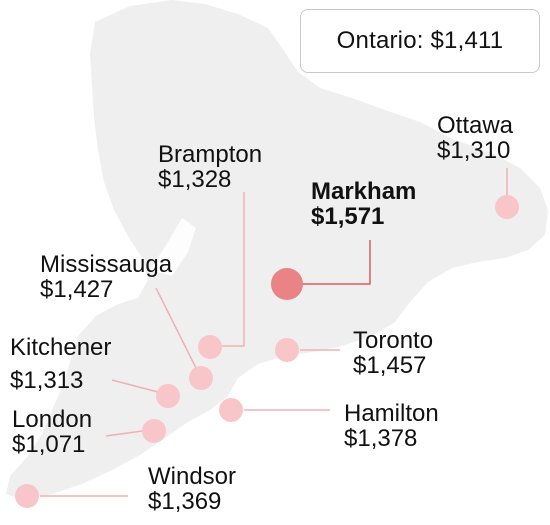  What do you see at coordinates (173, 247) in the screenshot?
I see `georgian-bay` at bounding box center [173, 247].